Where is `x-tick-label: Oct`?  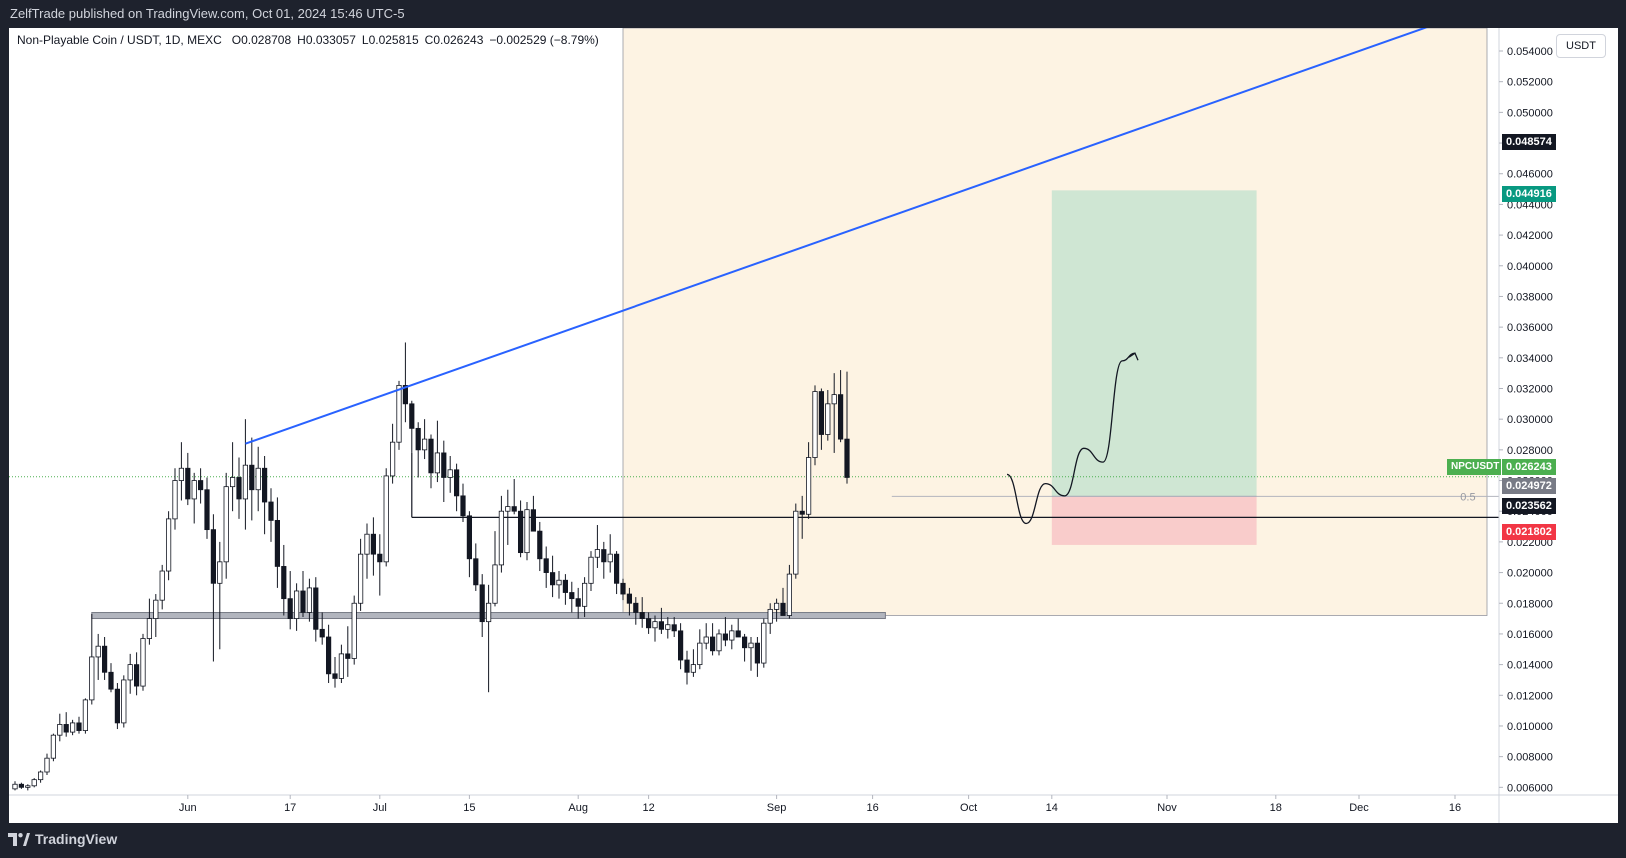 x-tick-label: Oct is located at coordinates (968, 808).